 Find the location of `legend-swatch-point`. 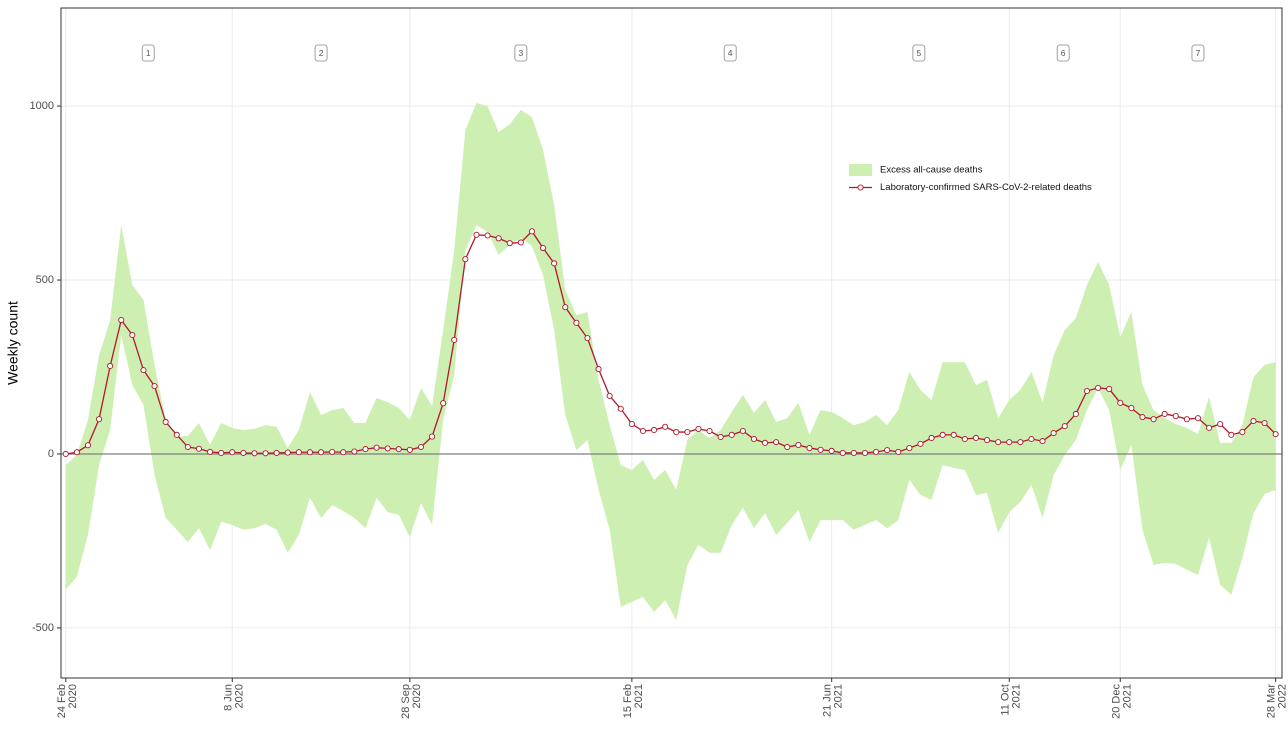

legend-swatch-point is located at coordinates (860, 187).